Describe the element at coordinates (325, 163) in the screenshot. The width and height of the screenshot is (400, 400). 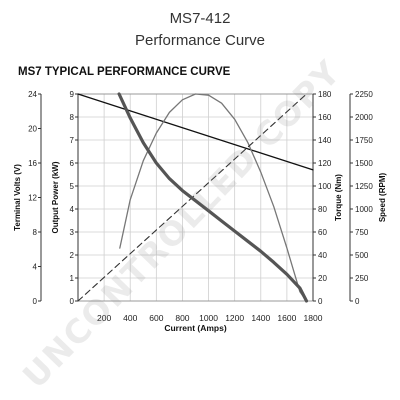
I see `torque-tick-label: 120` at that location.